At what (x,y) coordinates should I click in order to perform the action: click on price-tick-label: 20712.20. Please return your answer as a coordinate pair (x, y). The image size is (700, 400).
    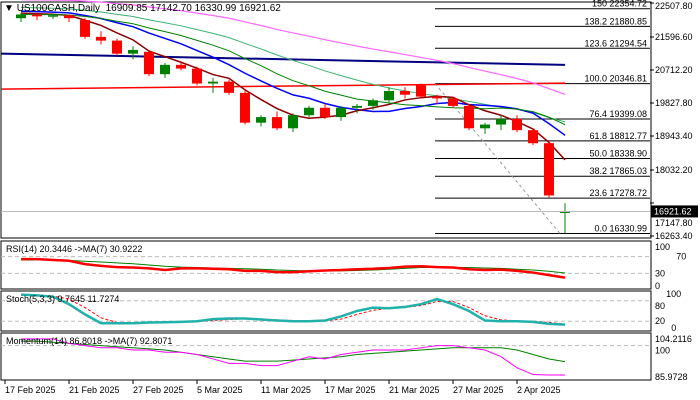
    Looking at the image, I should click on (674, 70).